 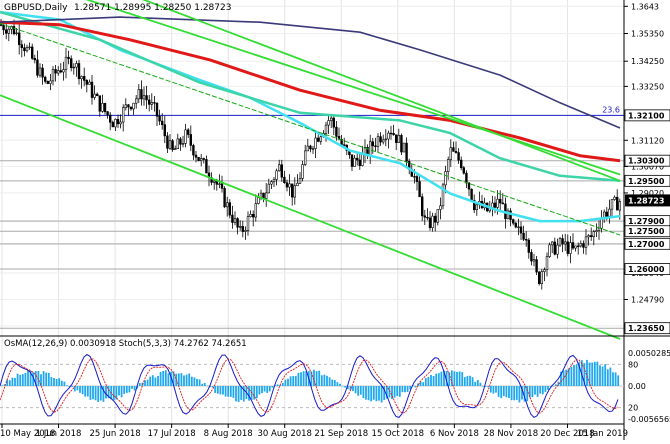 What do you see at coordinates (285, 434) in the screenshot?
I see `time-tick-label: 30 Aug 2018` at bounding box center [285, 434].